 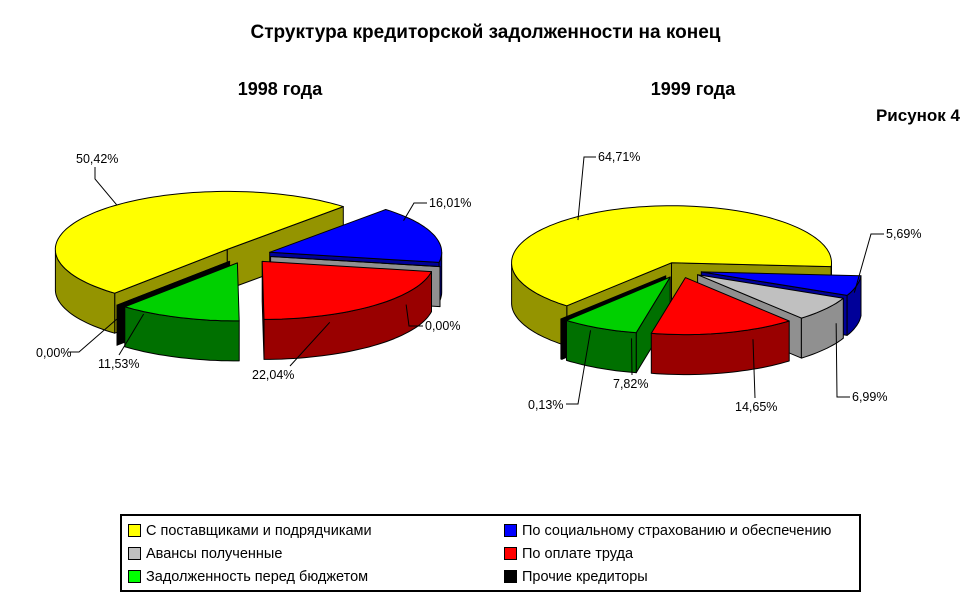 I want to click on legend-item: Прочие кредиторы, so click(x=678, y=577).